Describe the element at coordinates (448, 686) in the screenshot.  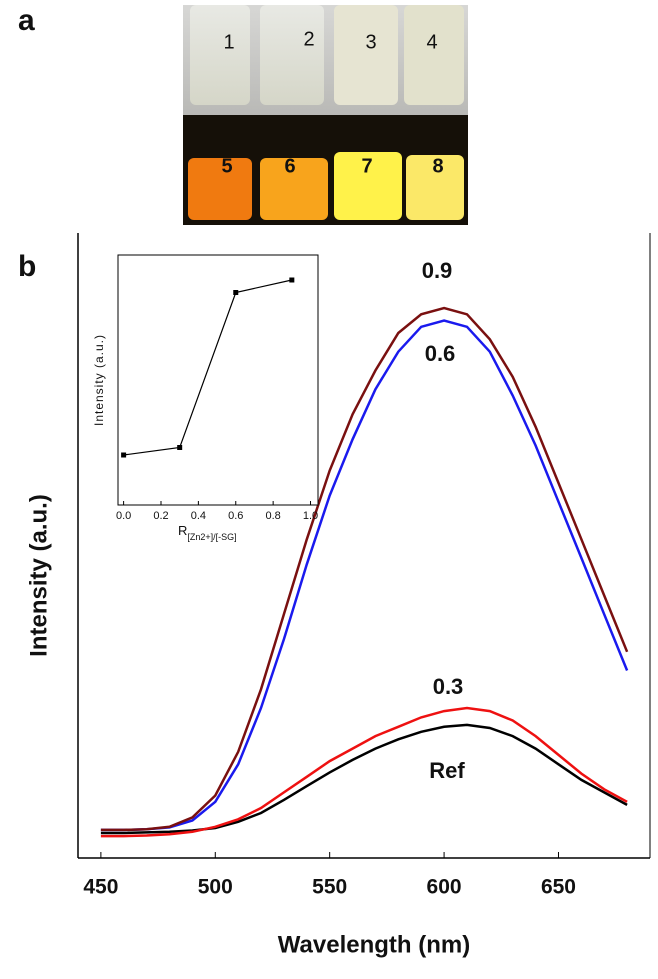
I see `series-label: 0.3` at that location.